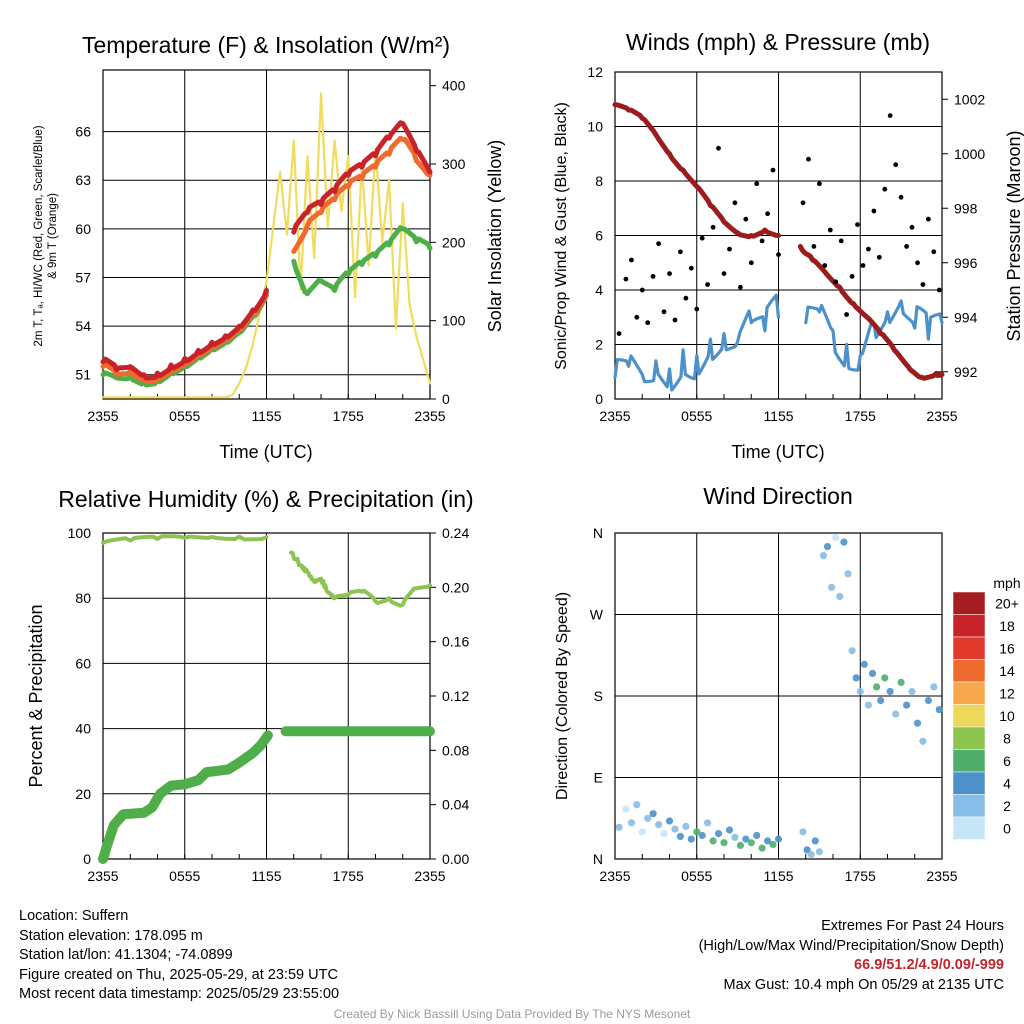 This screenshot has width=1024, height=1024. What do you see at coordinates (455, 587) in the screenshot?
I see `rh-y2-tick-label: 0.20` at bounding box center [455, 587].